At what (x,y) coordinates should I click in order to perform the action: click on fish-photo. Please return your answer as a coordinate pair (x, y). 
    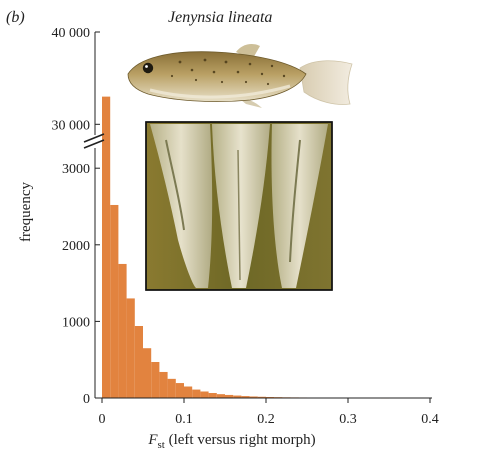
    Looking at the image, I should click on (240, 76).